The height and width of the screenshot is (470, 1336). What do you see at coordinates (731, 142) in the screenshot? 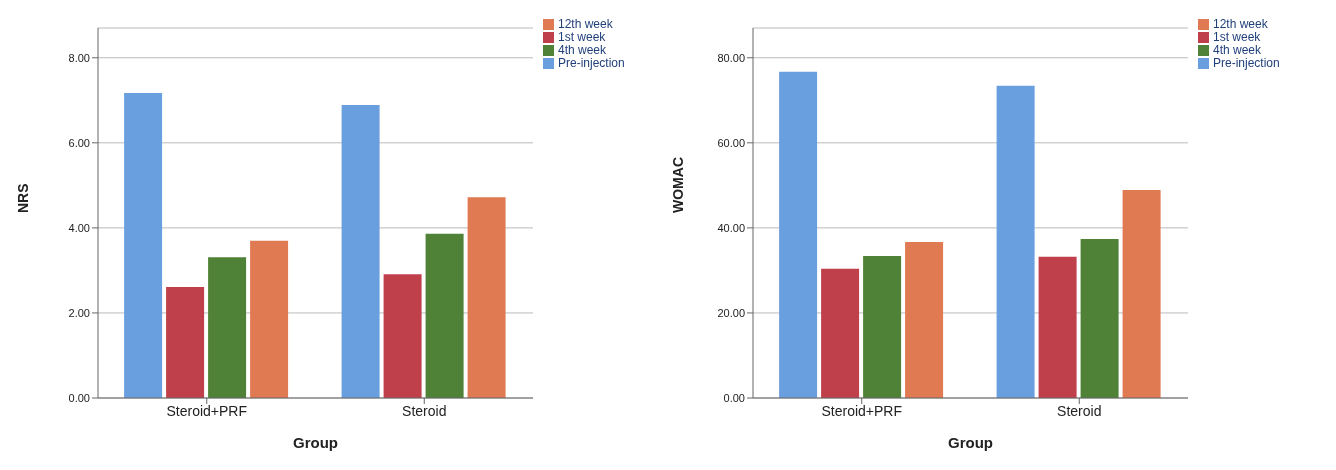
I see `y-tick-label: 60.00` at bounding box center [731, 142].